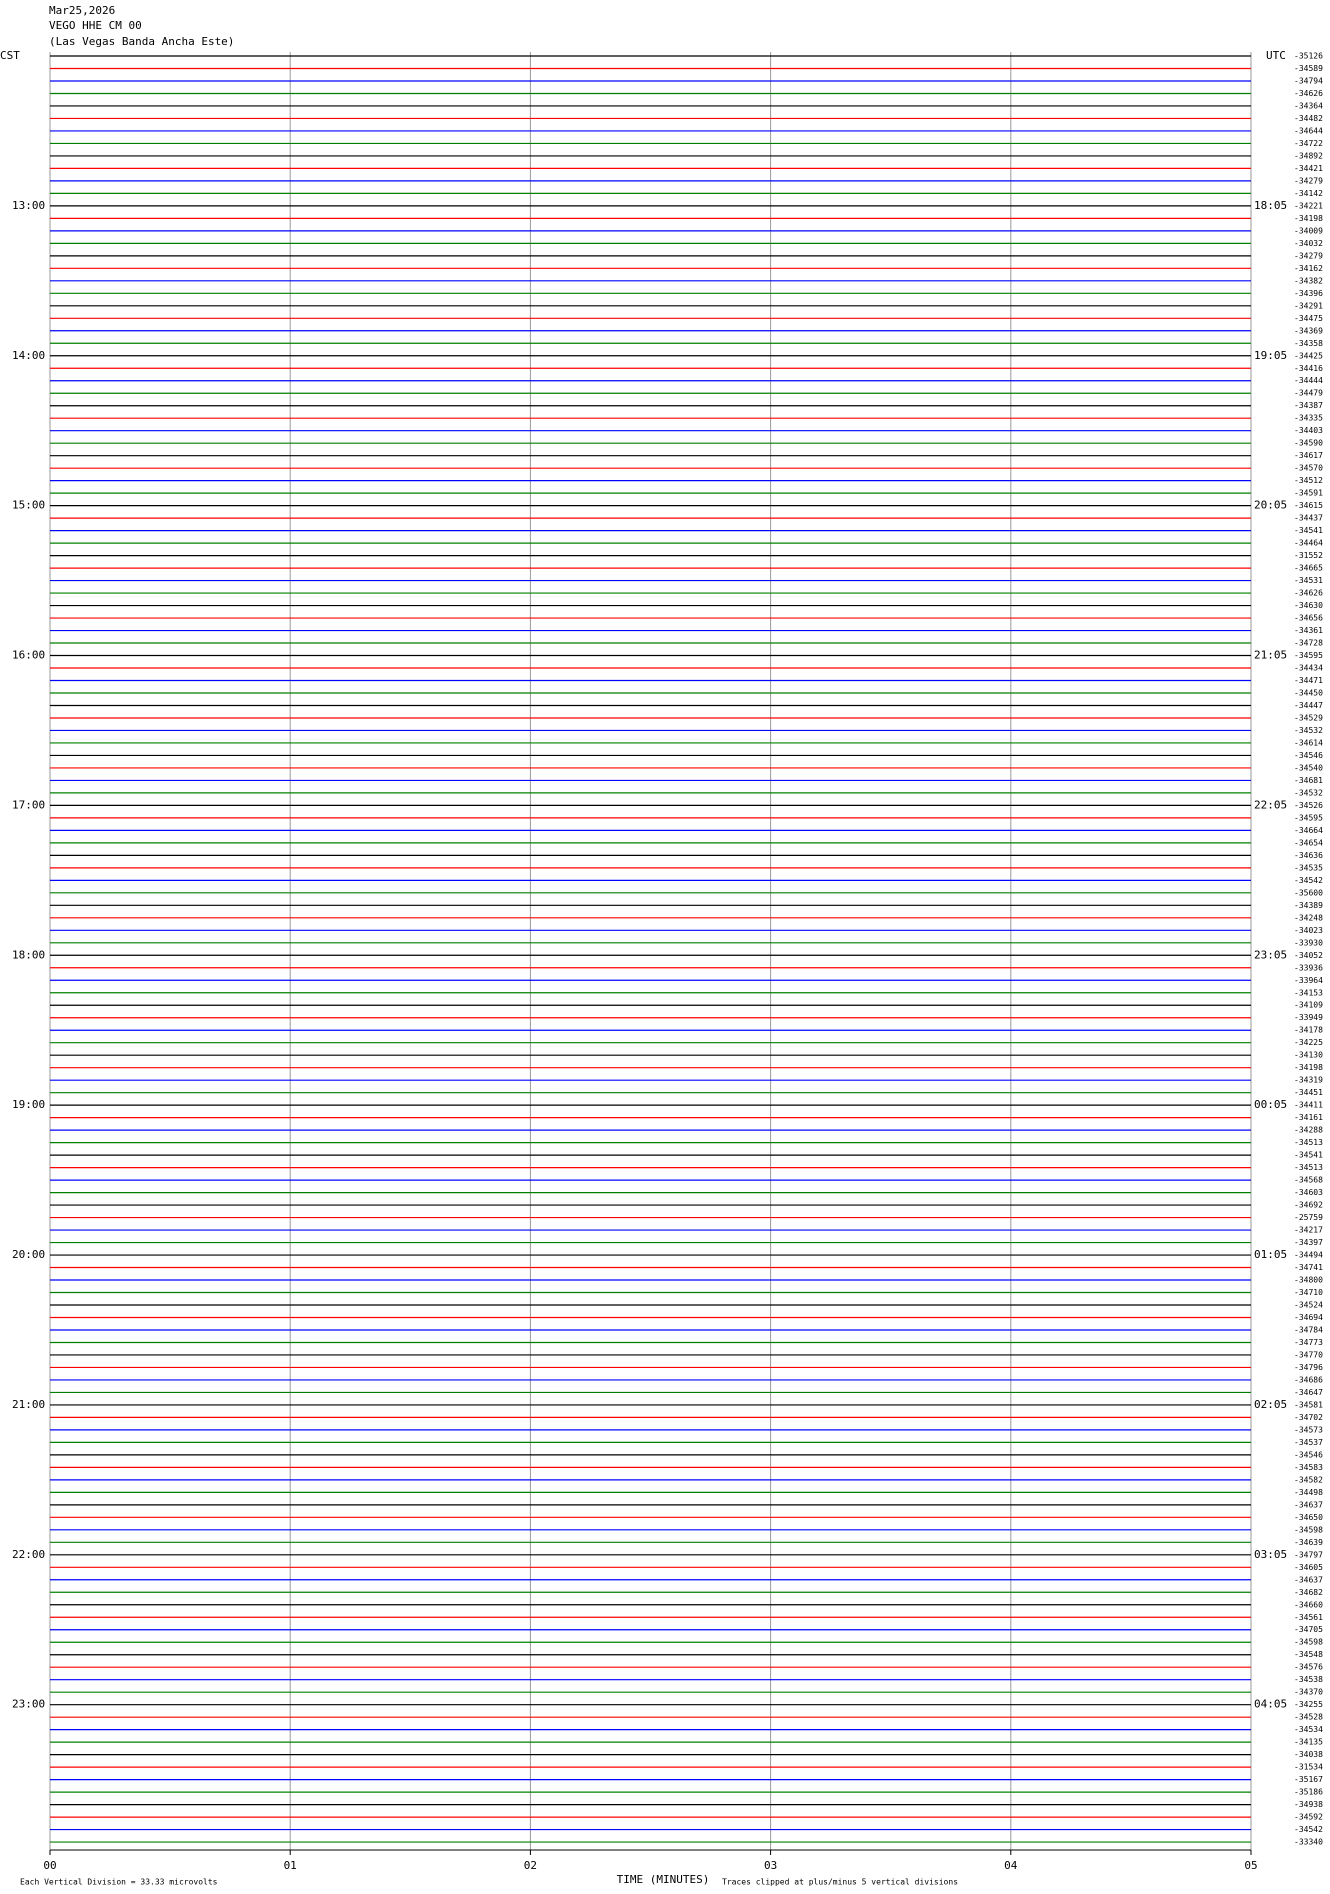  Describe the element at coordinates (1308, 1554) in the screenshot. I see `trace-offset: -34797` at that location.